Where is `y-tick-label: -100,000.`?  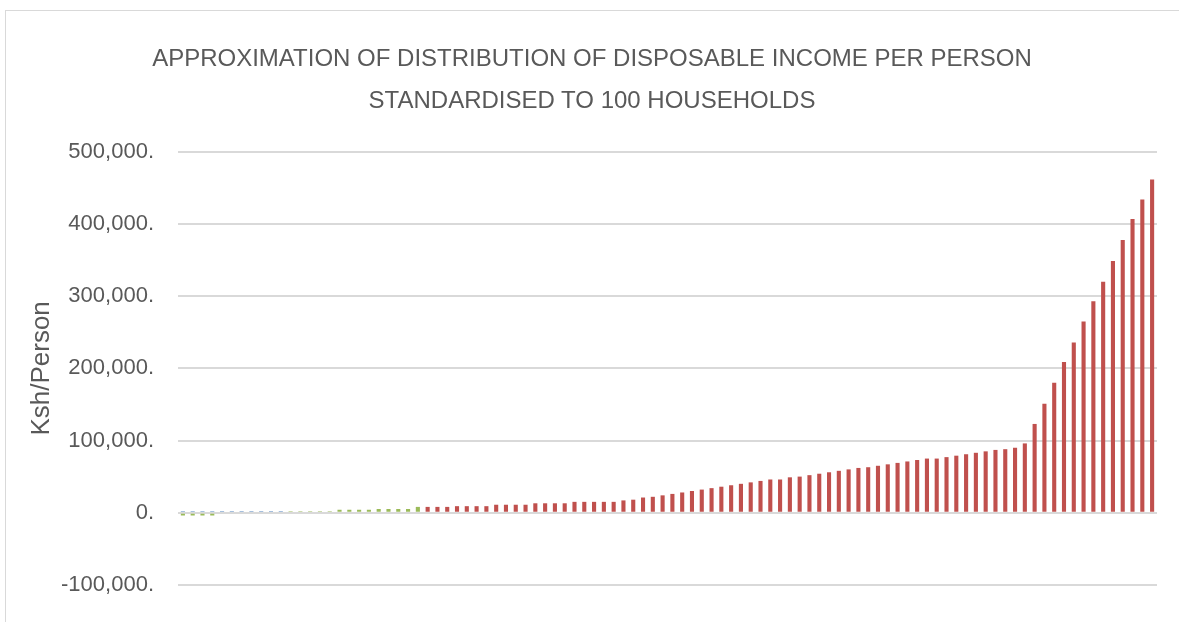
y-tick-label: -100,000. is located at coordinates (107, 583).